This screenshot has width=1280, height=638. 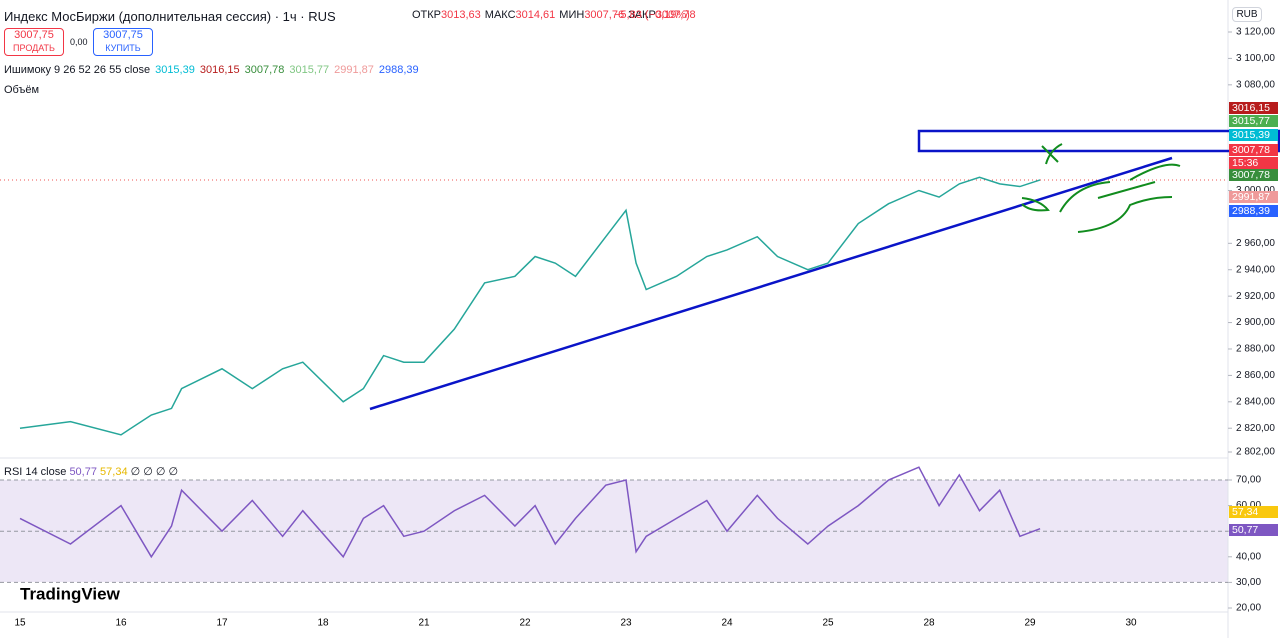 What do you see at coordinates (675, 15) in the screenshot?
I see `ohlc-value: 3007,78` at bounding box center [675, 15].